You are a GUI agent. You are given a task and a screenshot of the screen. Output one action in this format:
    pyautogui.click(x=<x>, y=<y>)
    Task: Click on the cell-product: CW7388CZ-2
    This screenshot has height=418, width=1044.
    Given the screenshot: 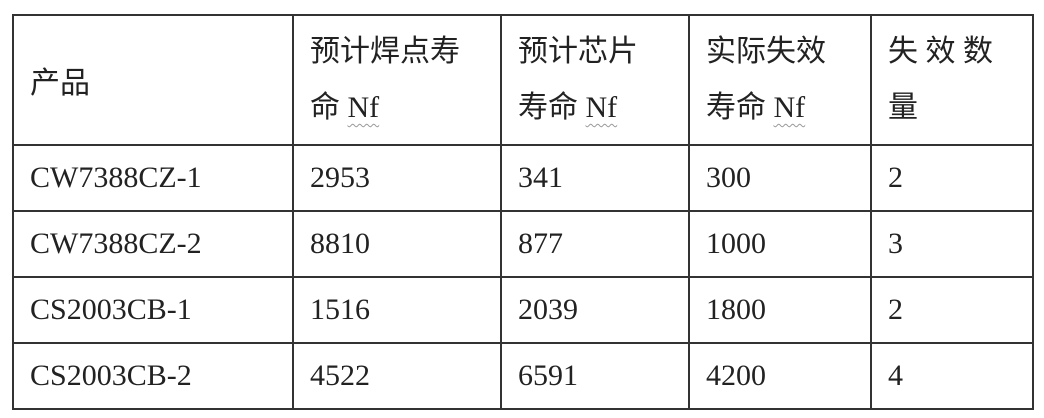 What is the action you would take?
    pyautogui.click(x=153, y=244)
    